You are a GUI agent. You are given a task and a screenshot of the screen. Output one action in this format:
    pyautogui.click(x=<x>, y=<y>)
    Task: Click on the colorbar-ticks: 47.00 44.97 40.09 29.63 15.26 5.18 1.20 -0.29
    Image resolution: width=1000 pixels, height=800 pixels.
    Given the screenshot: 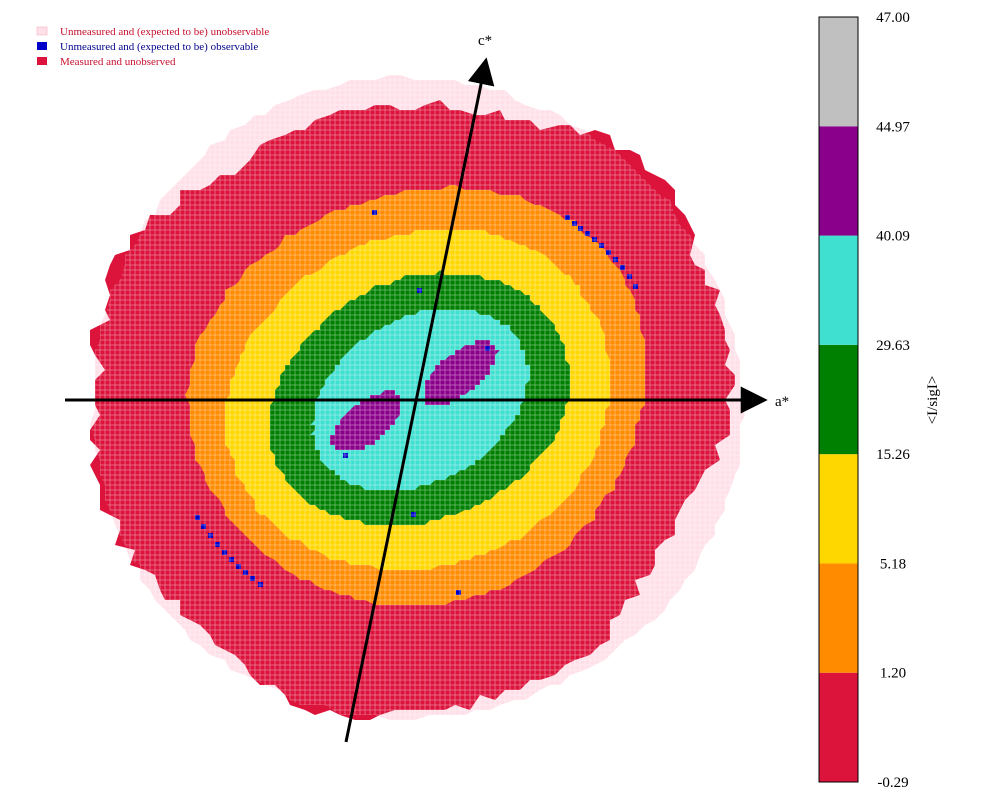 What is the action you would take?
    pyautogui.click(x=893, y=400)
    